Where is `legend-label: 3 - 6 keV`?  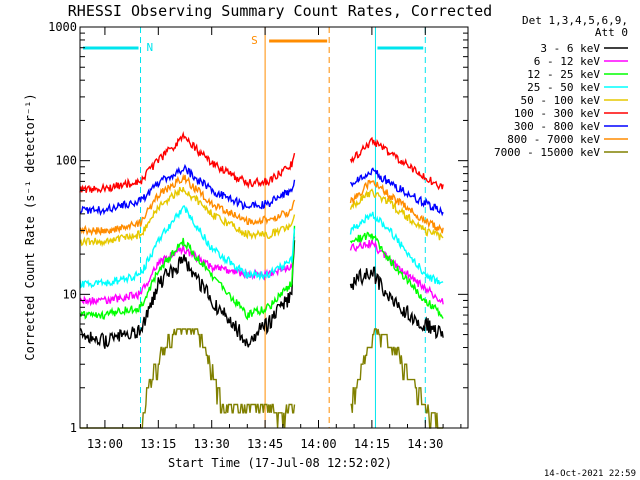
legend-label: 3 - 6 keV is located at coordinates (570, 48).